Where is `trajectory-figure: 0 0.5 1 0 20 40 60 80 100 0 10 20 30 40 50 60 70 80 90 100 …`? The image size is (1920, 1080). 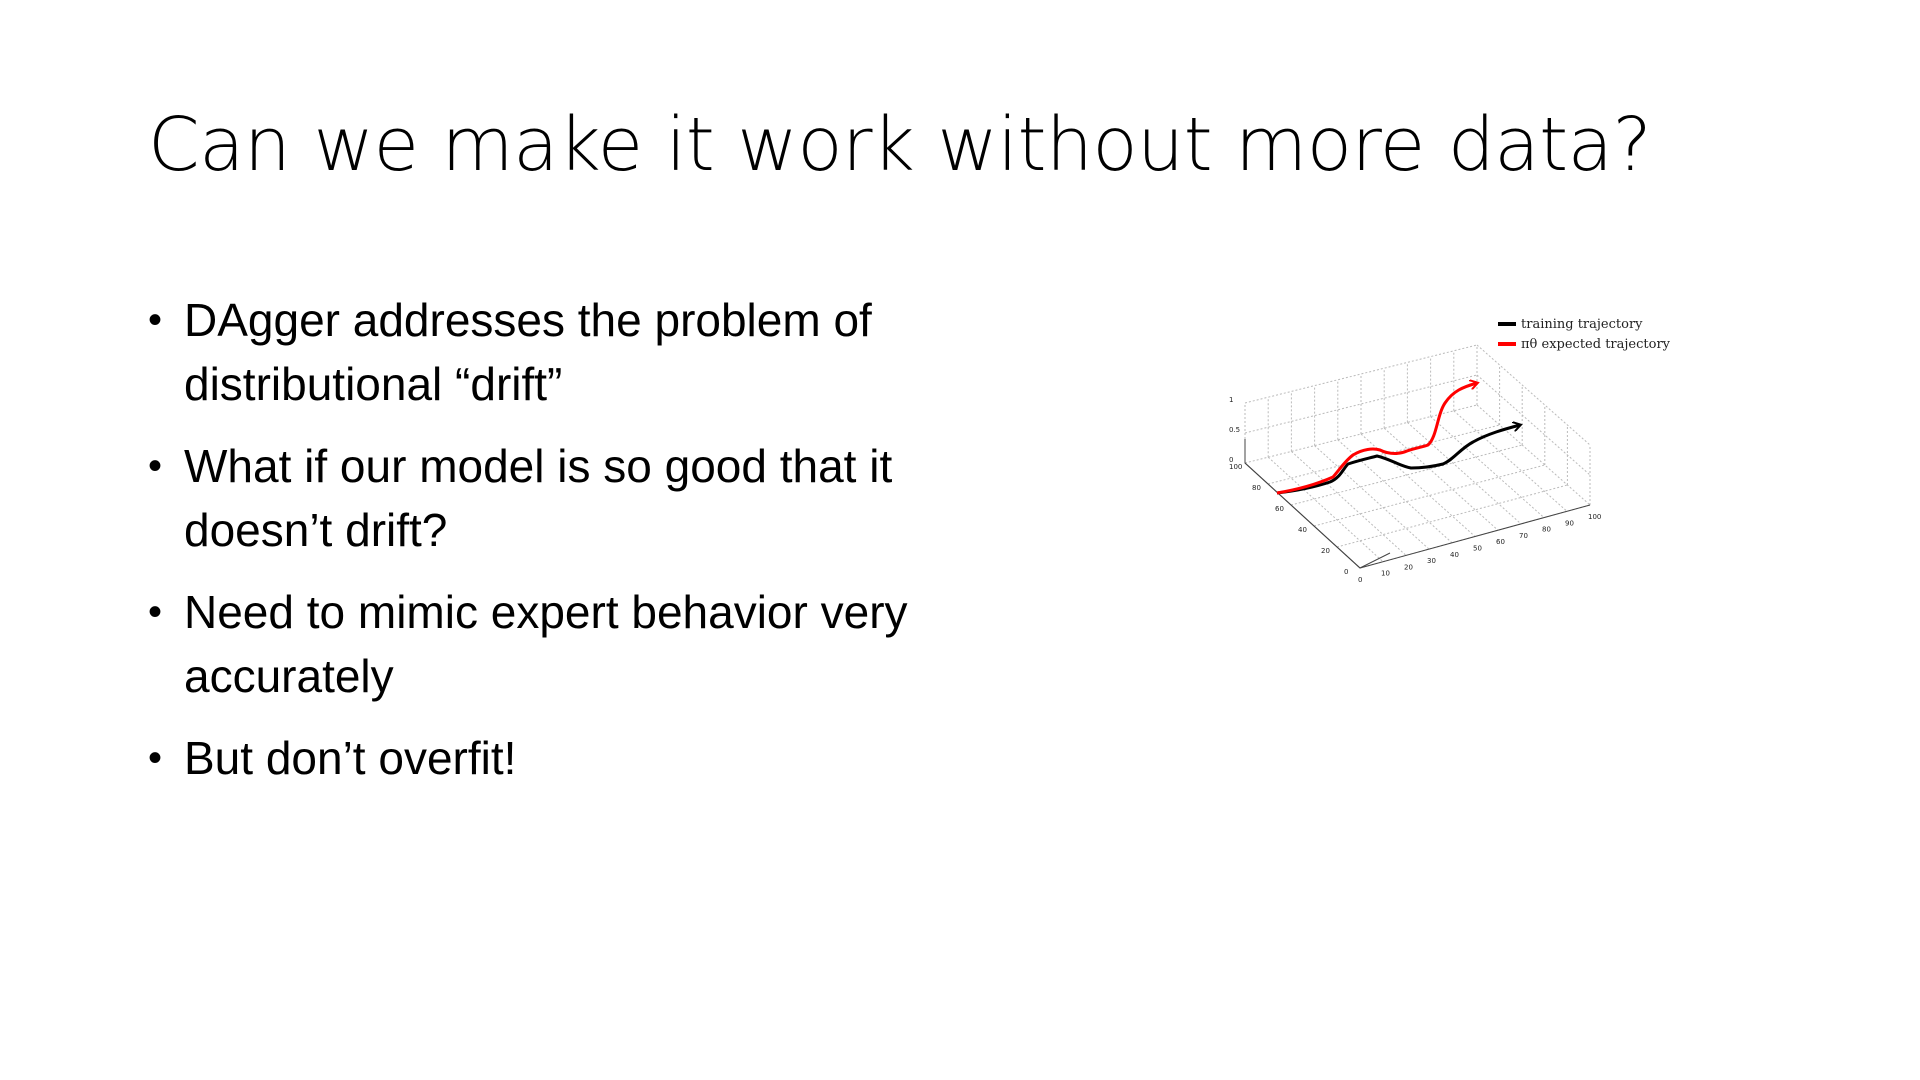 trajectory-figure: 0 0.5 1 0 20 40 60 80 100 0 10 20 30 40 50 60 70 80 90 100 … is located at coordinates (1515, 485).